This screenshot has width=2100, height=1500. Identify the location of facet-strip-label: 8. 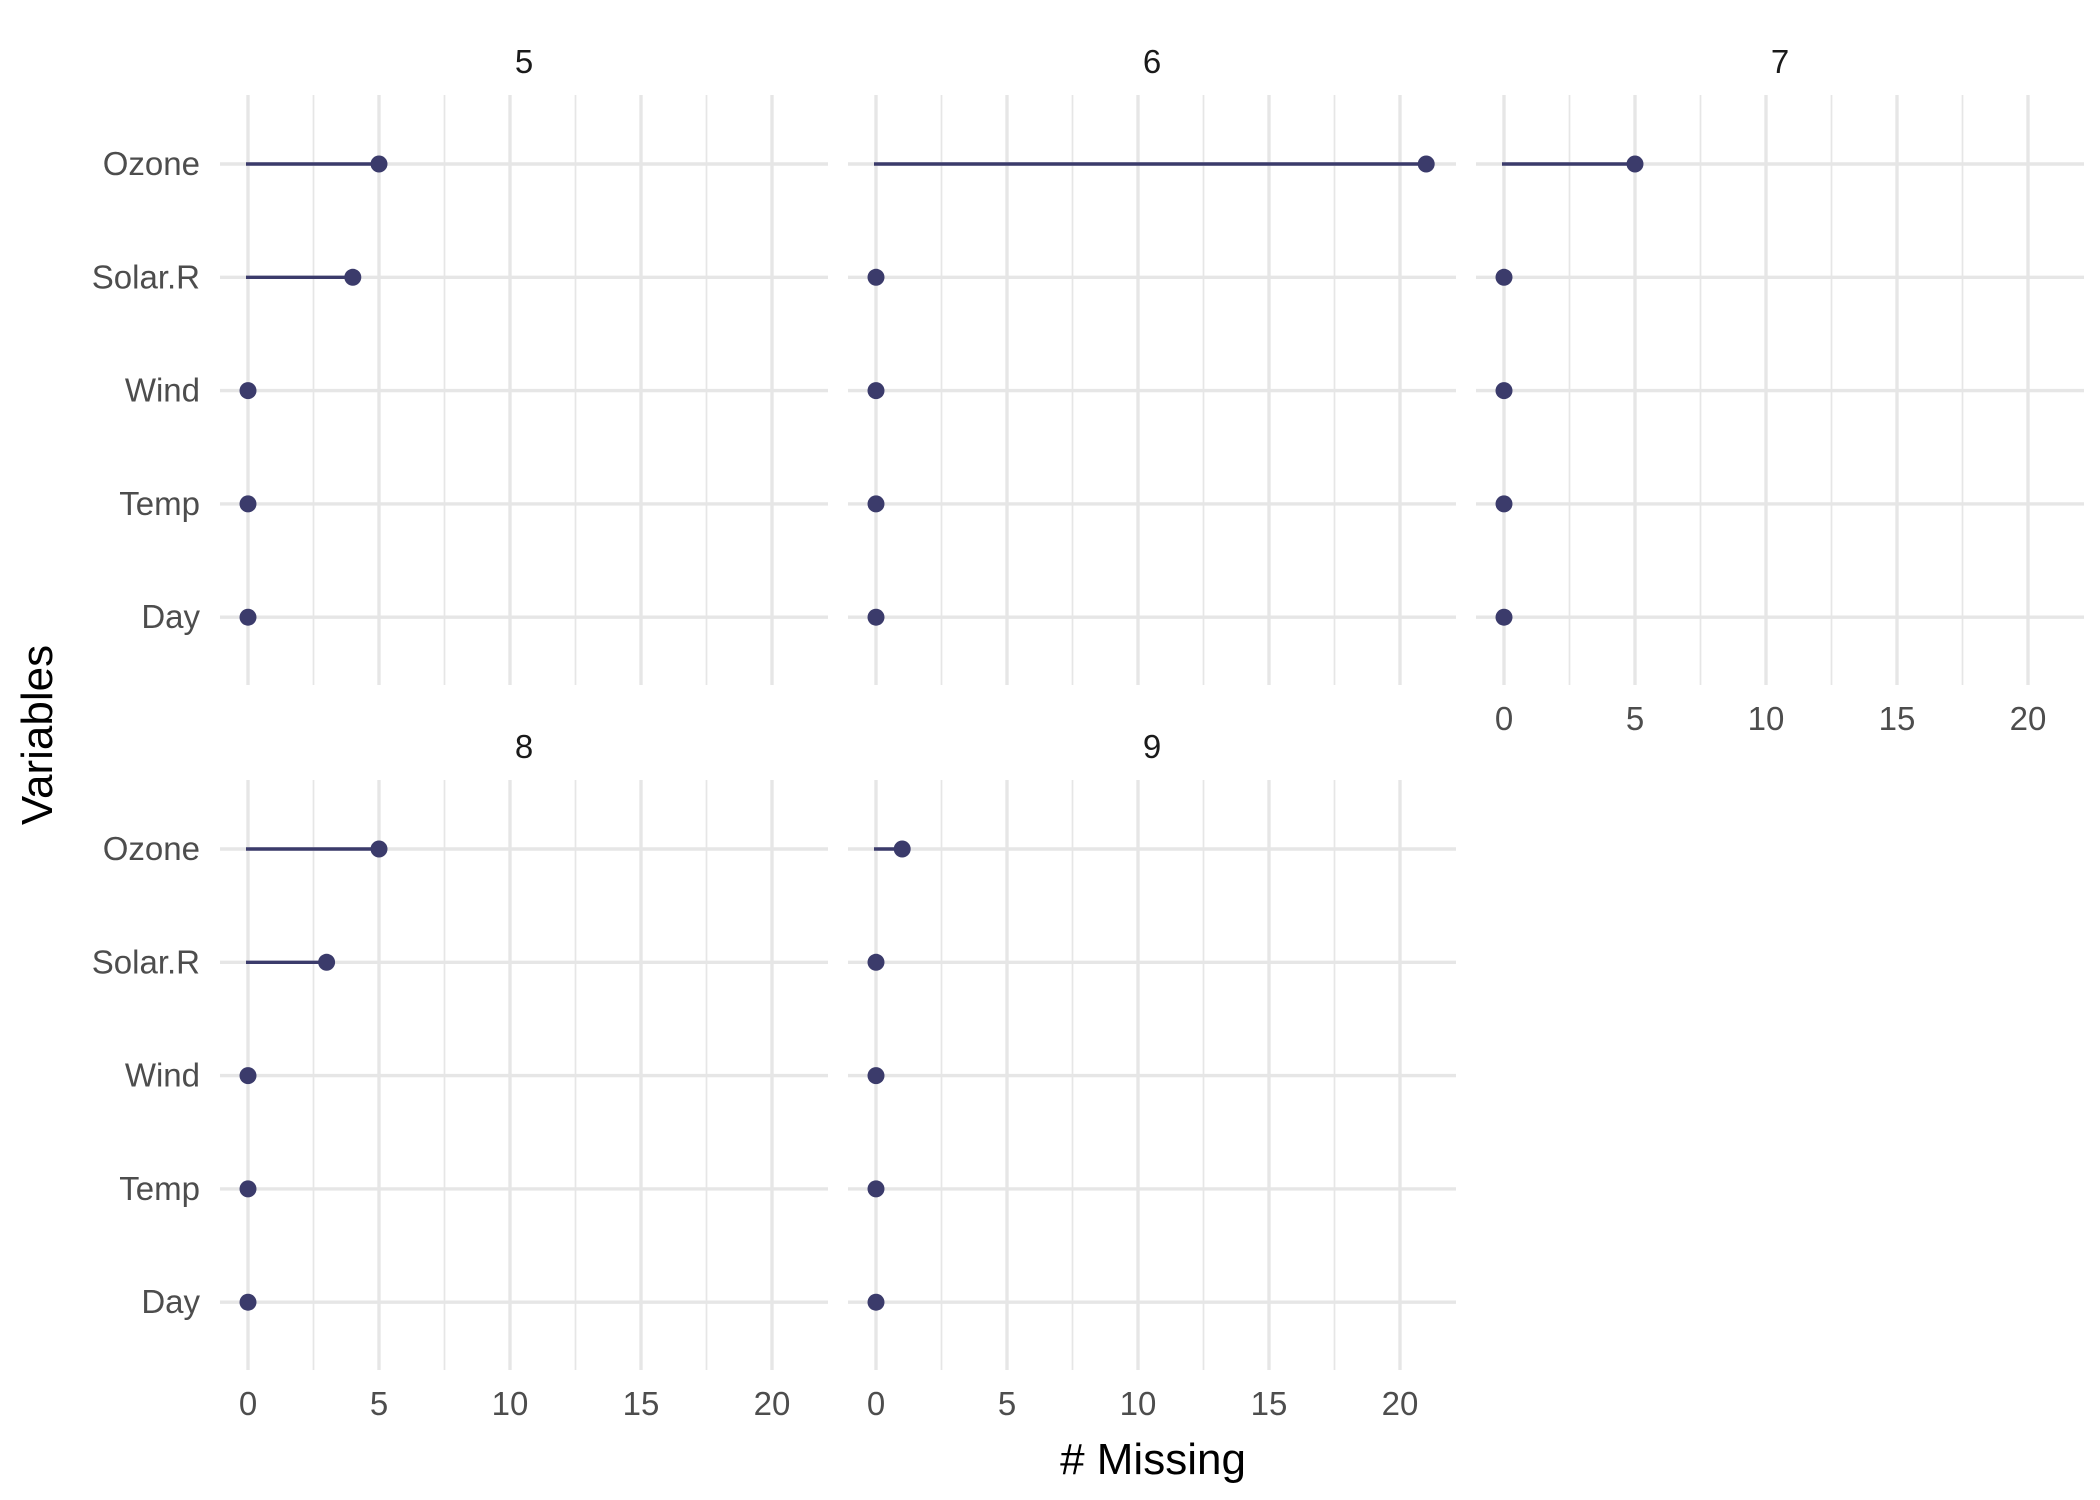
(524, 746).